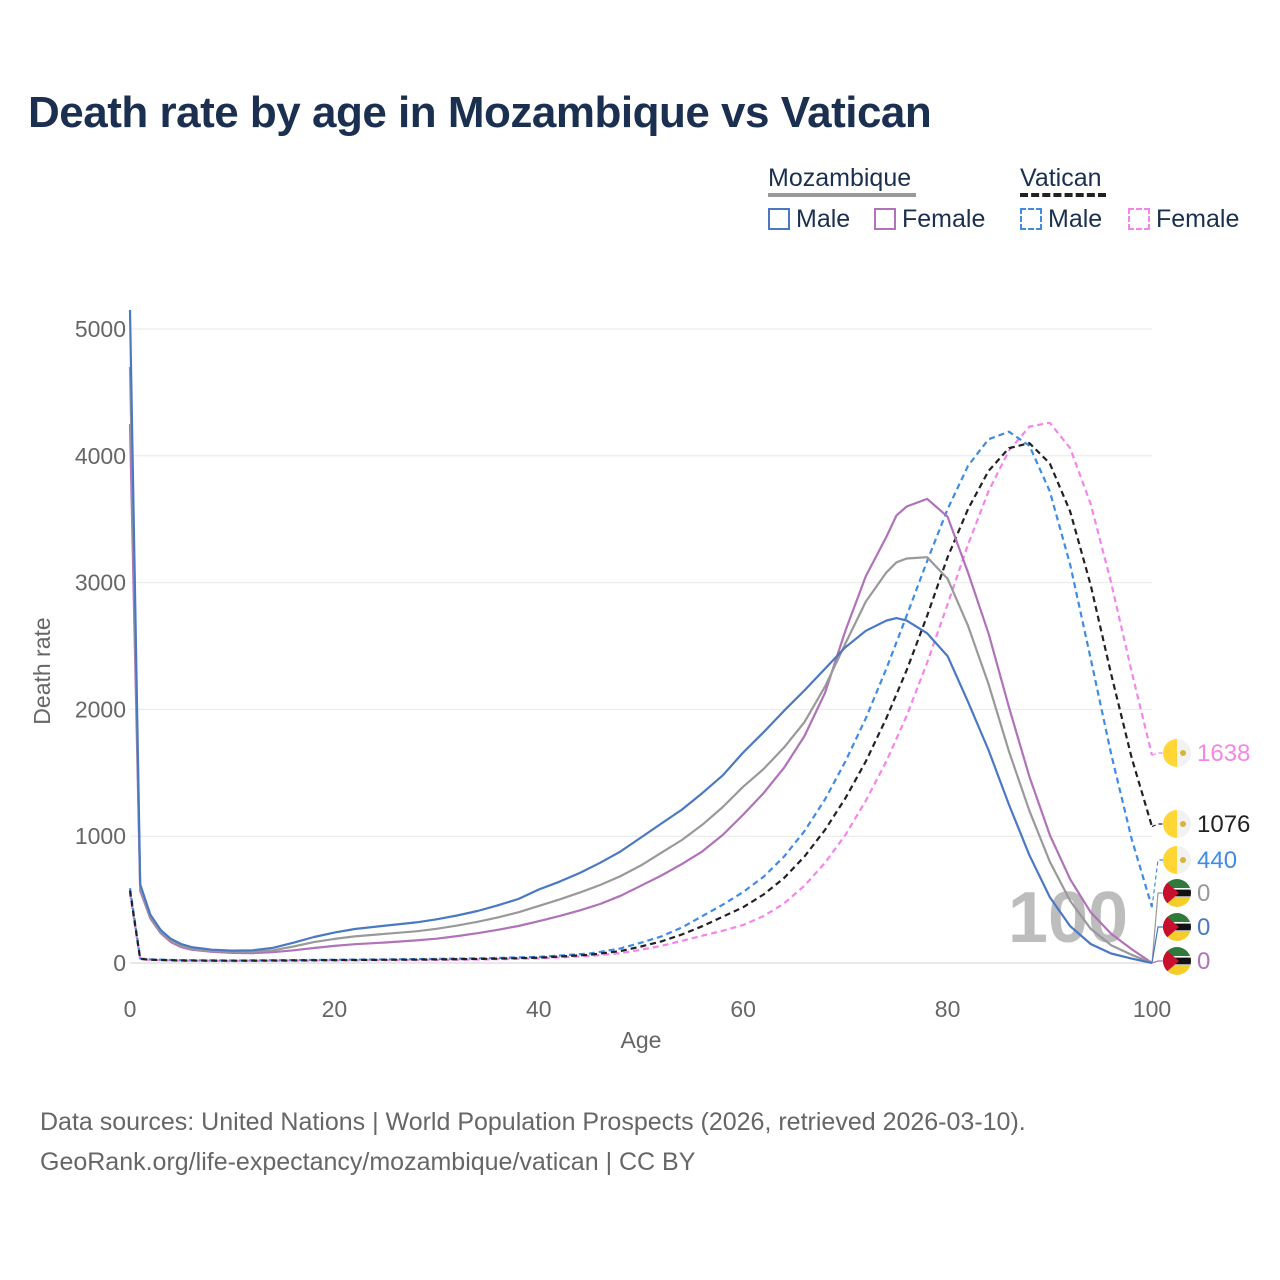 This screenshot has width=1280, height=1280. Describe the element at coordinates (1223, 824) in the screenshot. I see `end-value-label-vat-total: 1076` at that location.